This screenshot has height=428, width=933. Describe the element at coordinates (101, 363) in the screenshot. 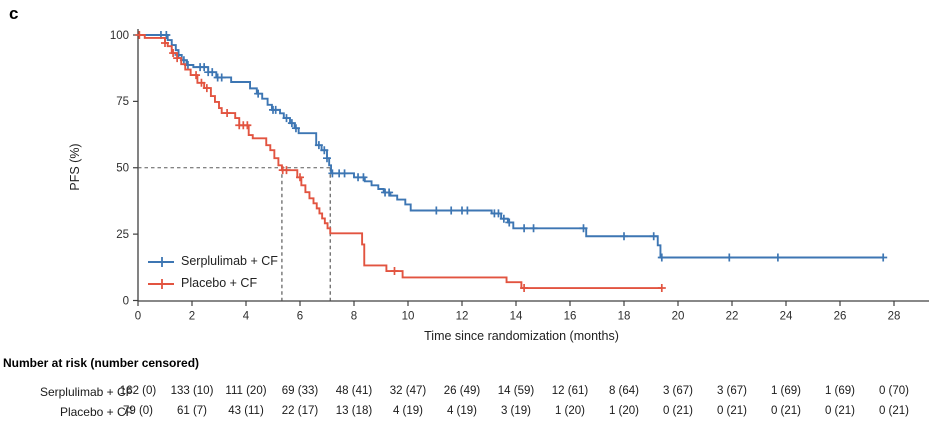

I see `risk-table-header: Number at risk (number censored)` at that location.